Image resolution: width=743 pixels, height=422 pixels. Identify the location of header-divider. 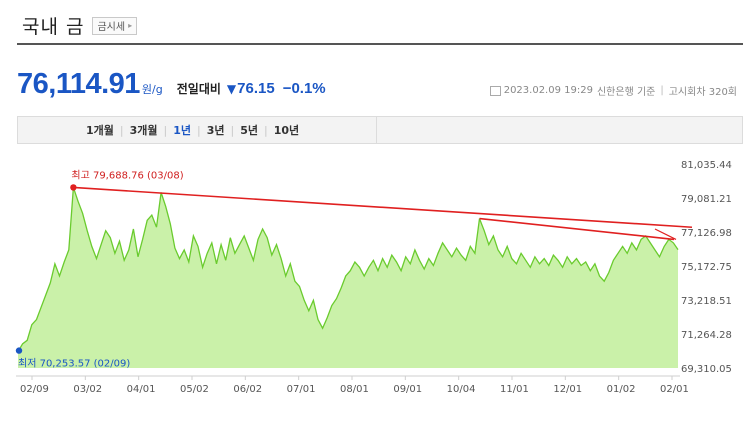
(380, 44).